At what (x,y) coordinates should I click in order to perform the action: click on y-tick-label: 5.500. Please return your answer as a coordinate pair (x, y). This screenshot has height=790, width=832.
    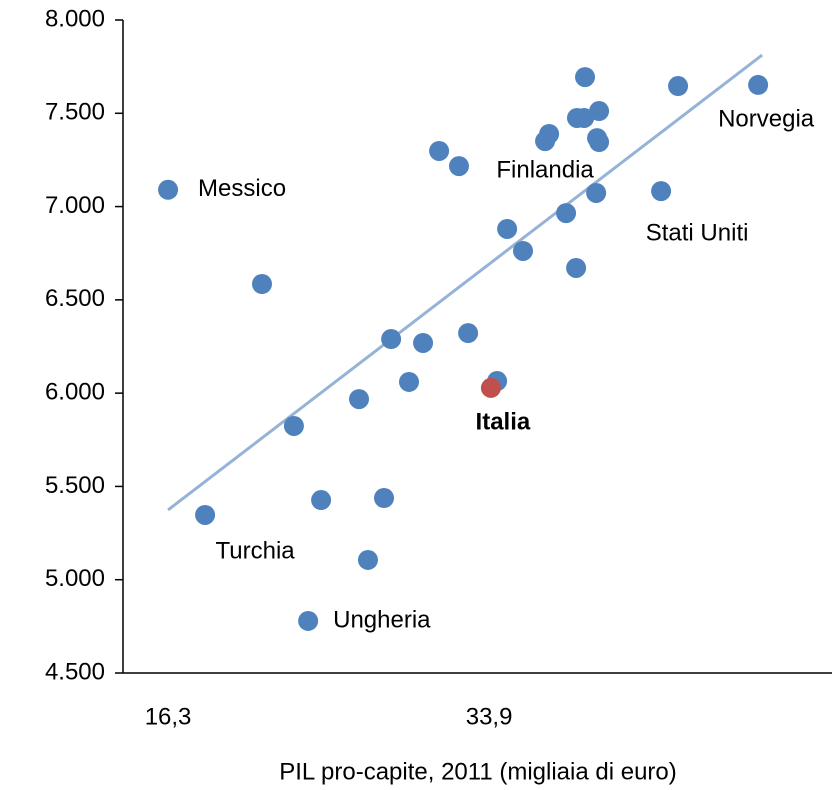
    Looking at the image, I should click on (75, 485).